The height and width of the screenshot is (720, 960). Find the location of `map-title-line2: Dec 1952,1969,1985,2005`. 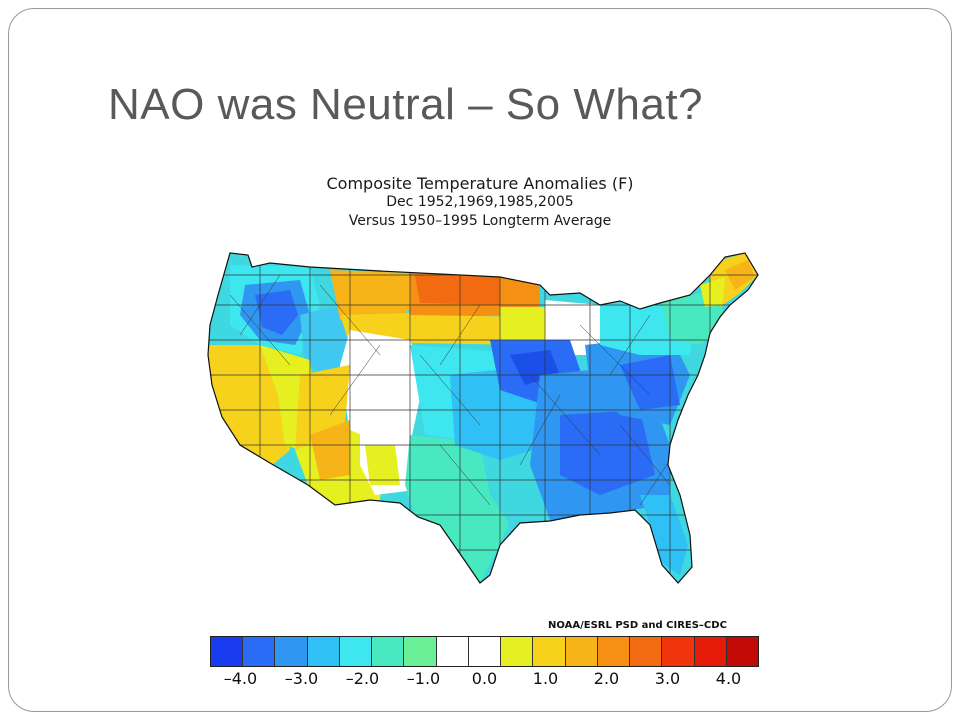

map-title-line2: Dec 1952,1969,1985,2005 is located at coordinates (480, 202).